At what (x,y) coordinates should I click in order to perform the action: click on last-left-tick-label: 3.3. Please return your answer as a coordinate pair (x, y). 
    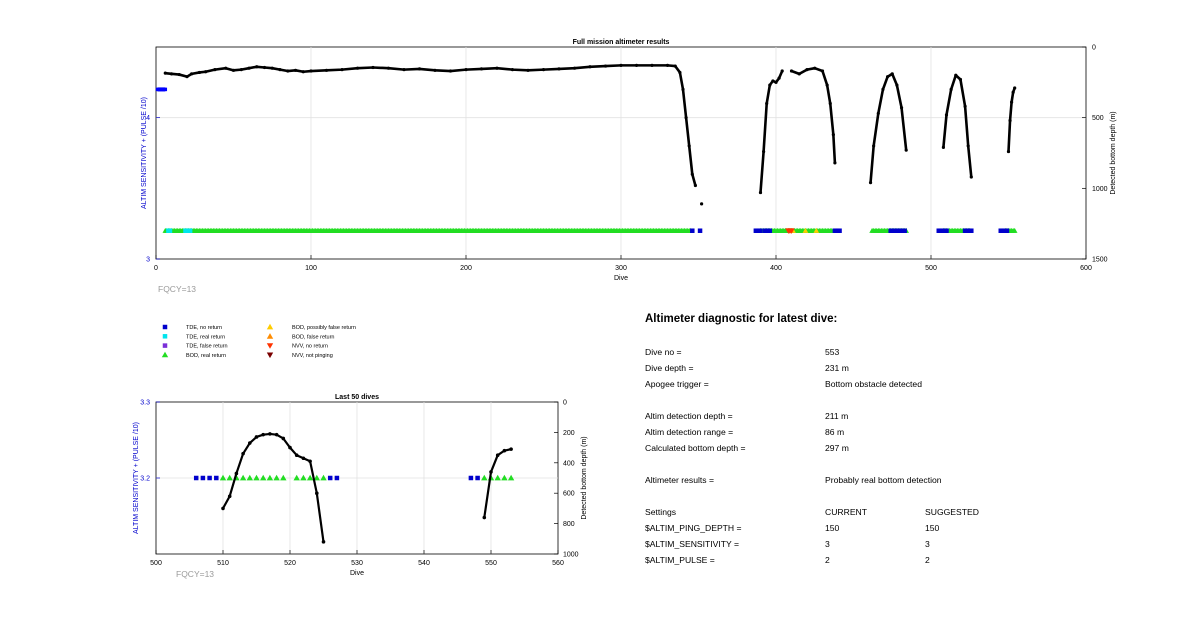
    Looking at the image, I should click on (145, 403).